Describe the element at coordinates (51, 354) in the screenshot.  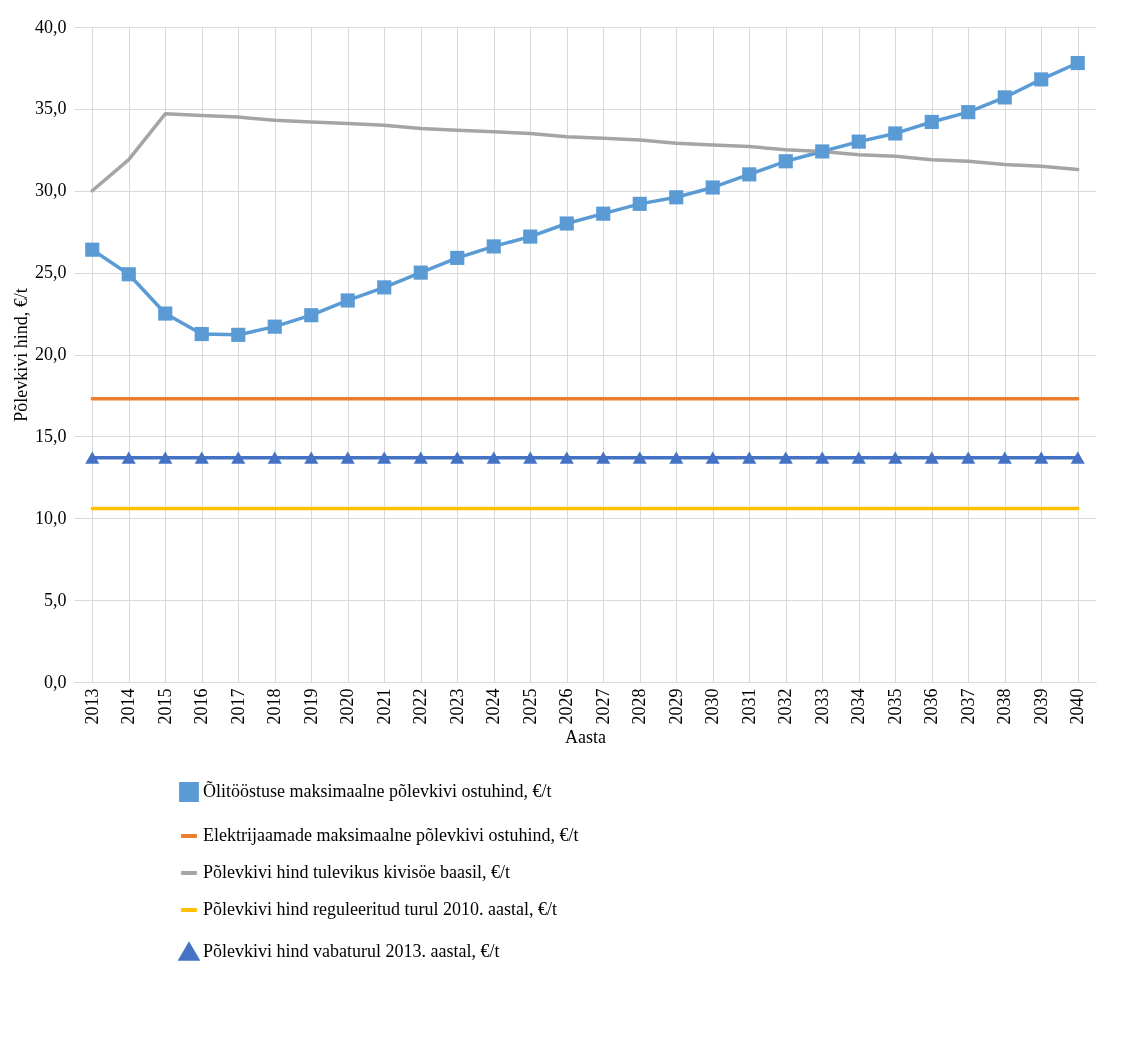
I see `y-tick-label: 20,0` at that location.